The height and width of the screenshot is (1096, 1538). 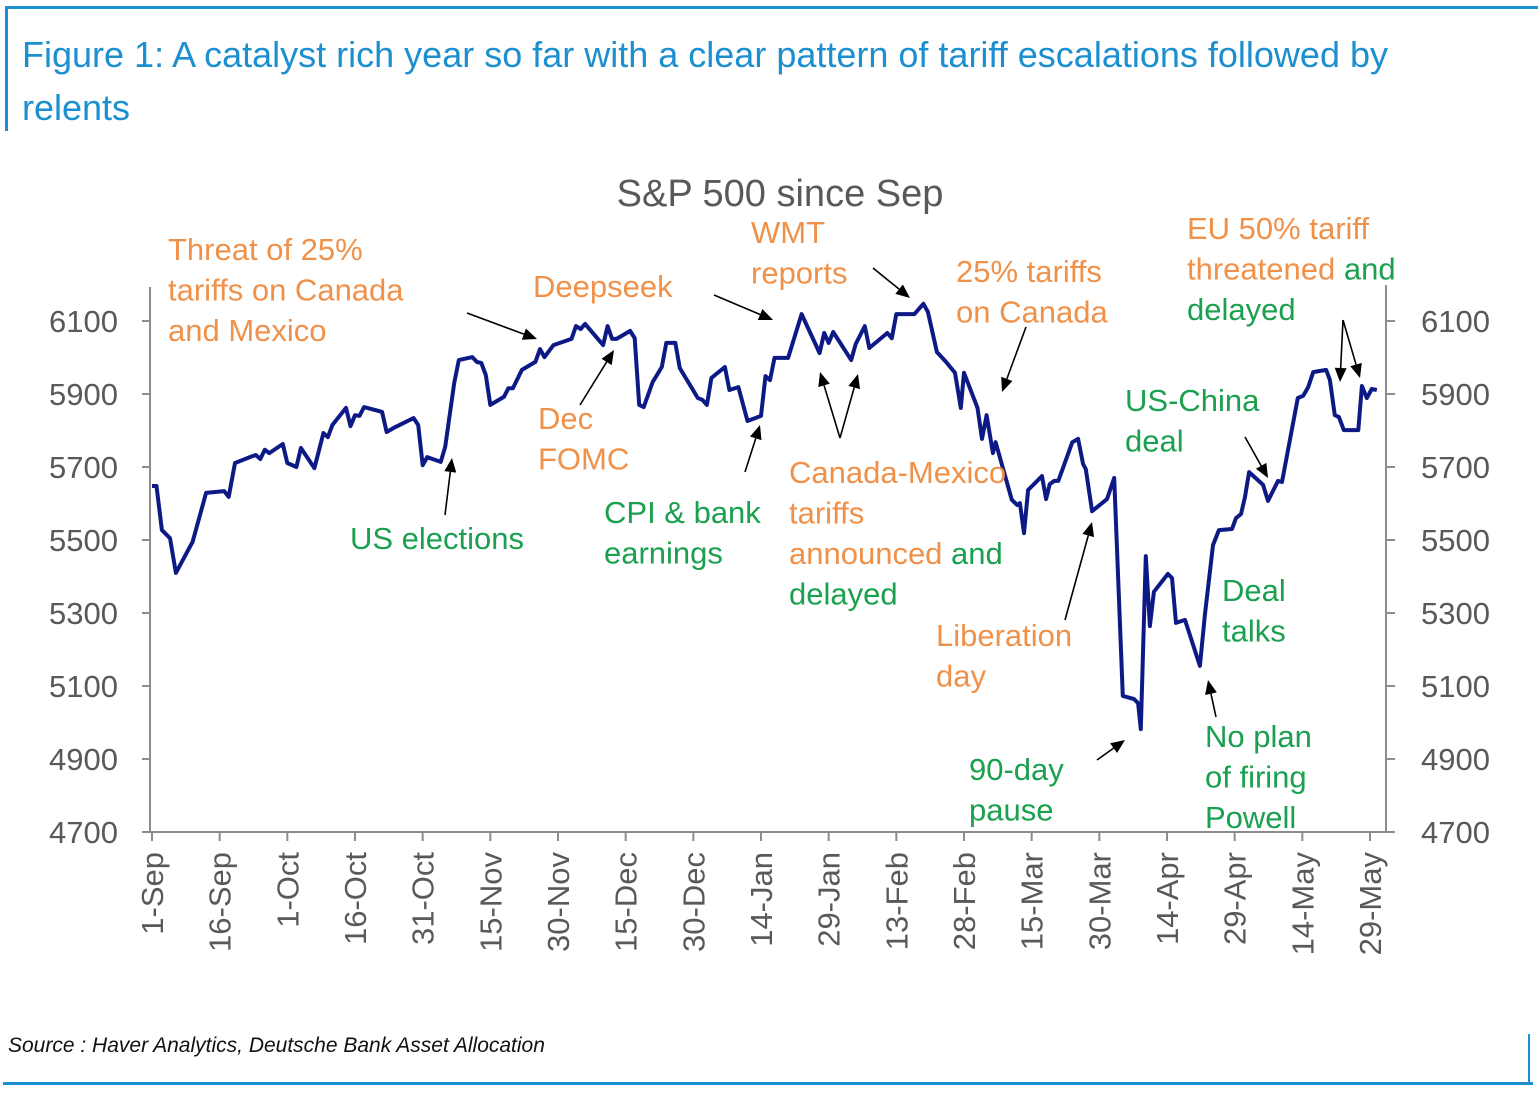 What do you see at coordinates (1254, 590) in the screenshot?
I see `annotation-text-relent: Deal` at bounding box center [1254, 590].